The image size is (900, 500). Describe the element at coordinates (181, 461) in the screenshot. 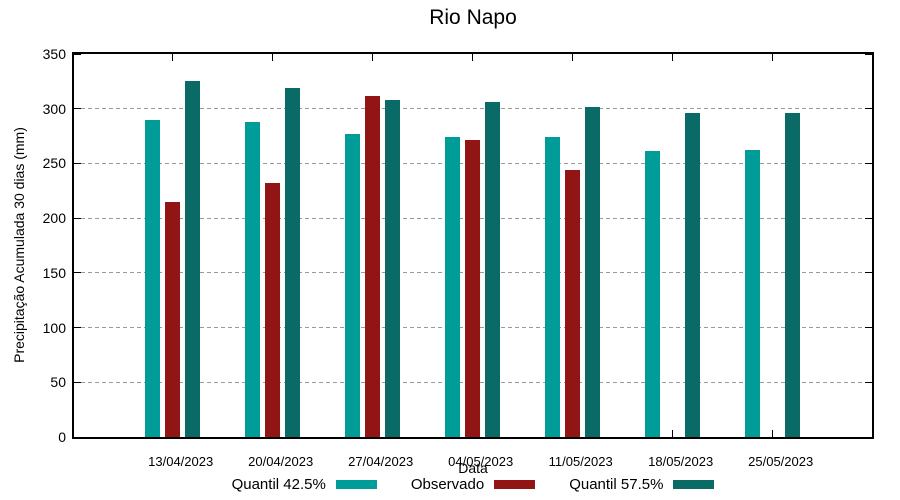

I see `x-tick-label: 13/04/2023` at that location.